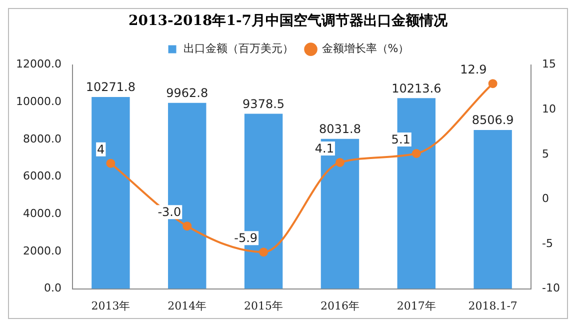 Image resolution: width=576 pixels, height=327 pixels. Describe the element at coordinates (187, 305) in the screenshot. I see `x-tick-label: 2014年` at that location.